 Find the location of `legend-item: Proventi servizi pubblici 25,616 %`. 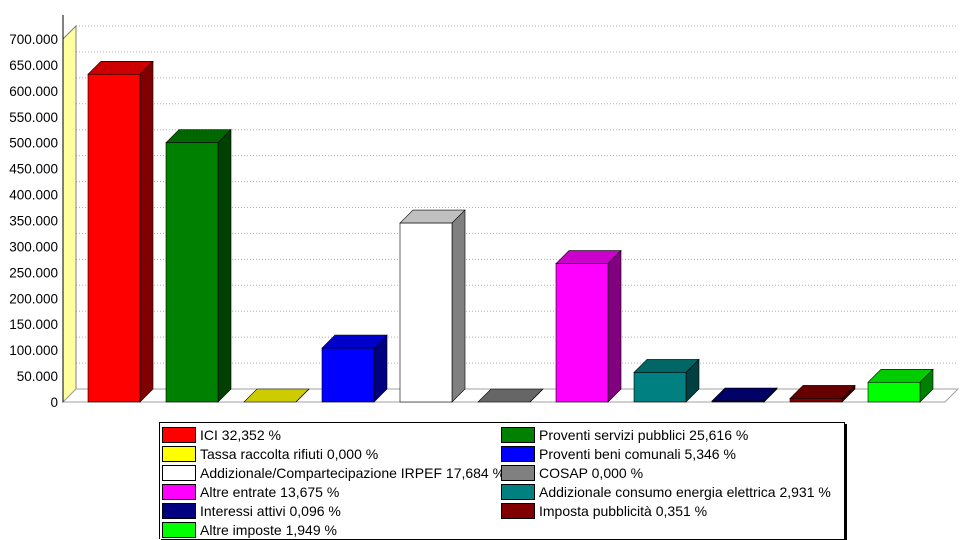

legend-item: Proventi servizi pubblici 25,616 % is located at coordinates (624, 435).